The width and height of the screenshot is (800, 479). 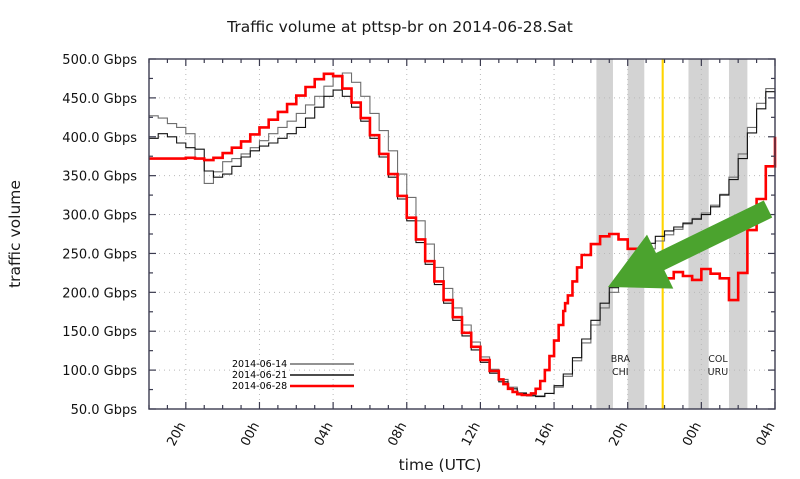 What do you see at coordinates (99, 332) in the screenshot?
I see `y-tick-label: 150.0 Gbps` at bounding box center [99, 332].